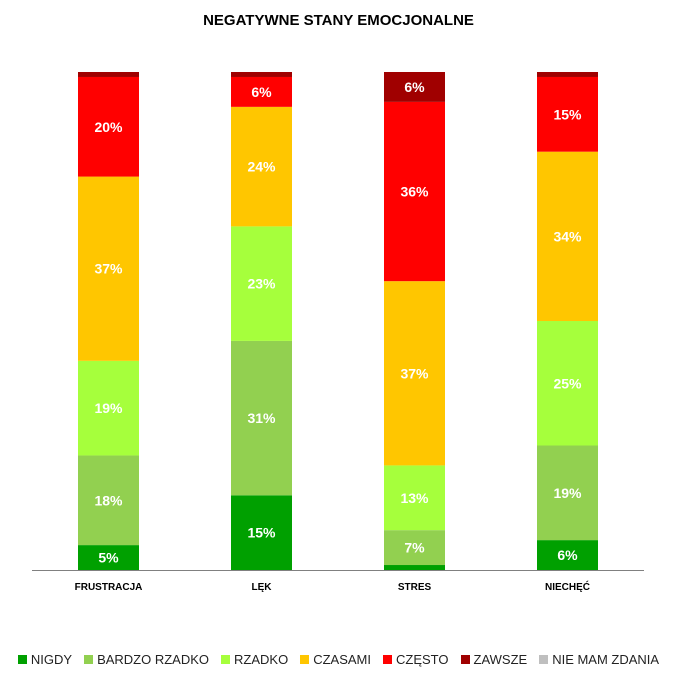 The height and width of the screenshot is (688, 677). I want to click on data-label: 31%, so click(261, 418).